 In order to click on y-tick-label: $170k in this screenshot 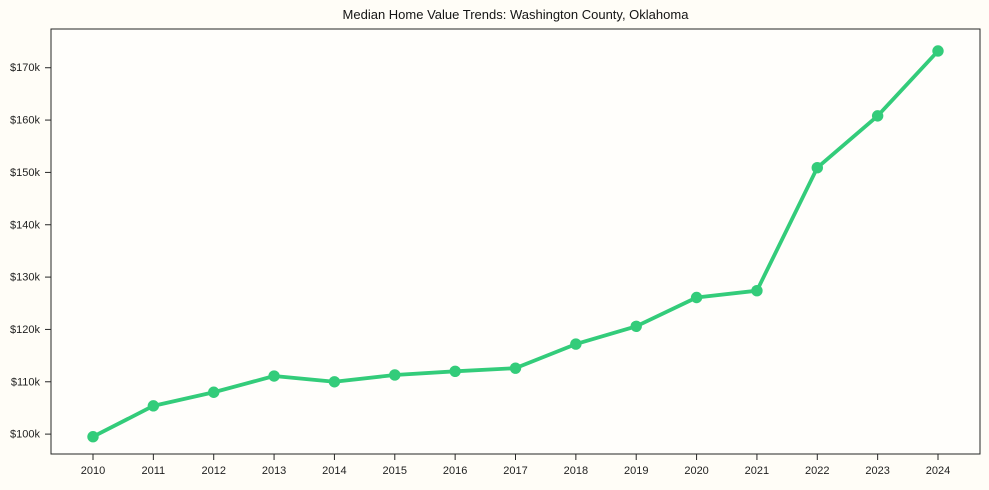, I will do `click(25, 68)`.